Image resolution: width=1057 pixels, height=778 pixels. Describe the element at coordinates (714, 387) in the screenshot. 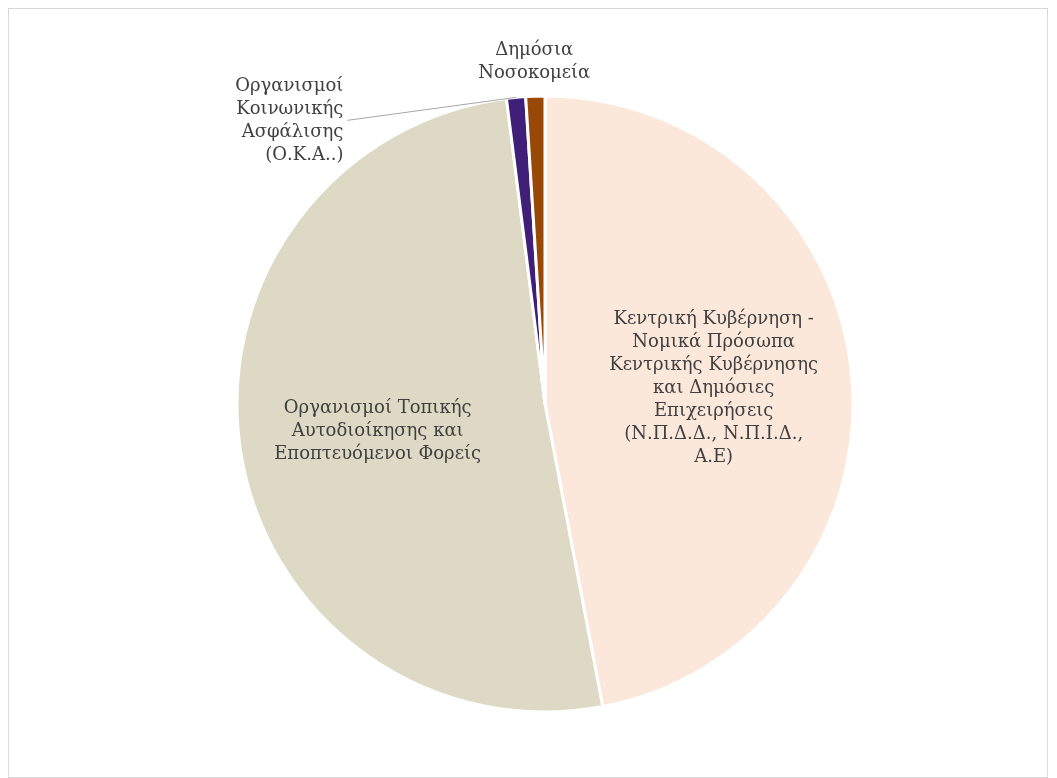

I see `slice-label: Κεντρική Κυβέρνηση - Νομικά Πρόσωπα Κεντρικής Κυβέρνησης και Δημόσιες Επιχειρήσεις (Ν.Π.Δ.Δ., Ν.Π.Ι.Δ., Α.Ε)` at that location.